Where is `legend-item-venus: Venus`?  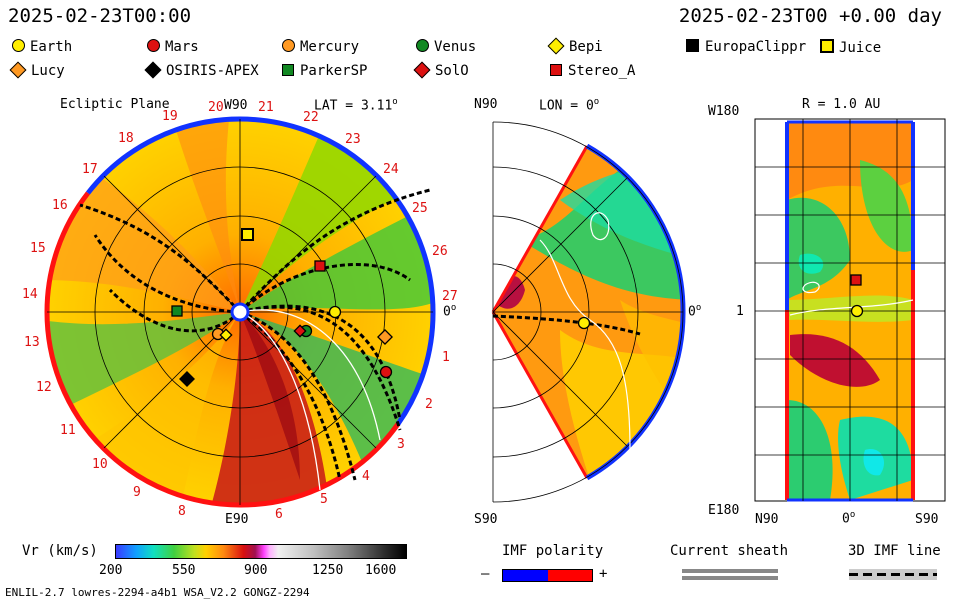
legend-item-venus: Venus is located at coordinates (446, 47).